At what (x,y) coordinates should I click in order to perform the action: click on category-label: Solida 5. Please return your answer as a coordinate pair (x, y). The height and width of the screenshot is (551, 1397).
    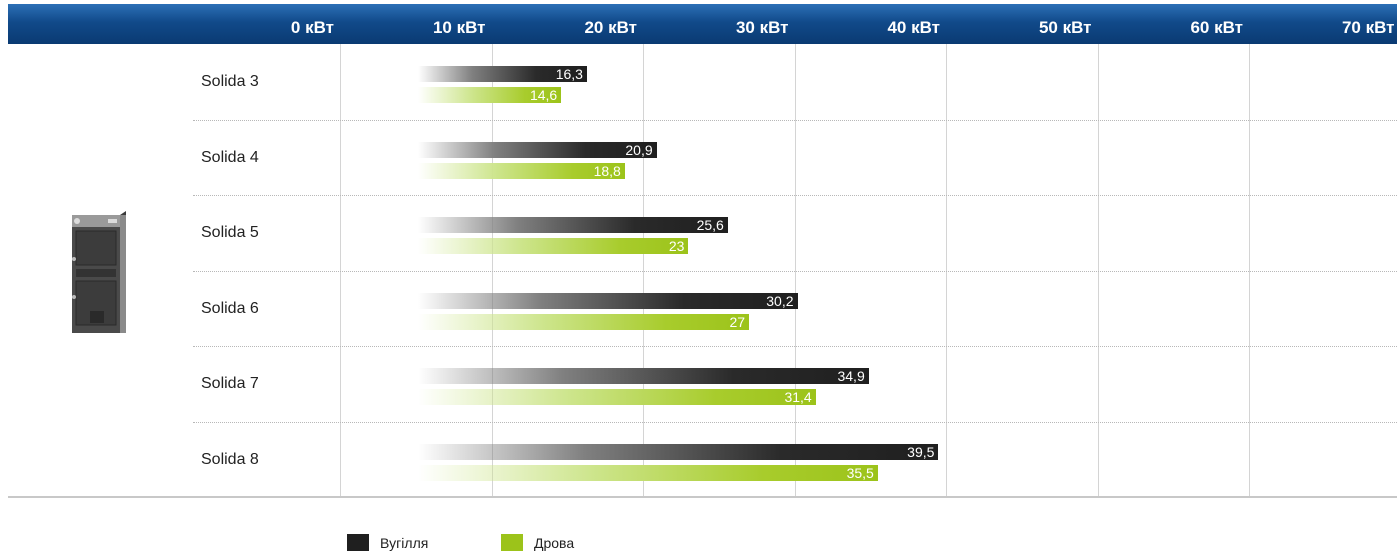
    Looking at the image, I should click on (230, 232).